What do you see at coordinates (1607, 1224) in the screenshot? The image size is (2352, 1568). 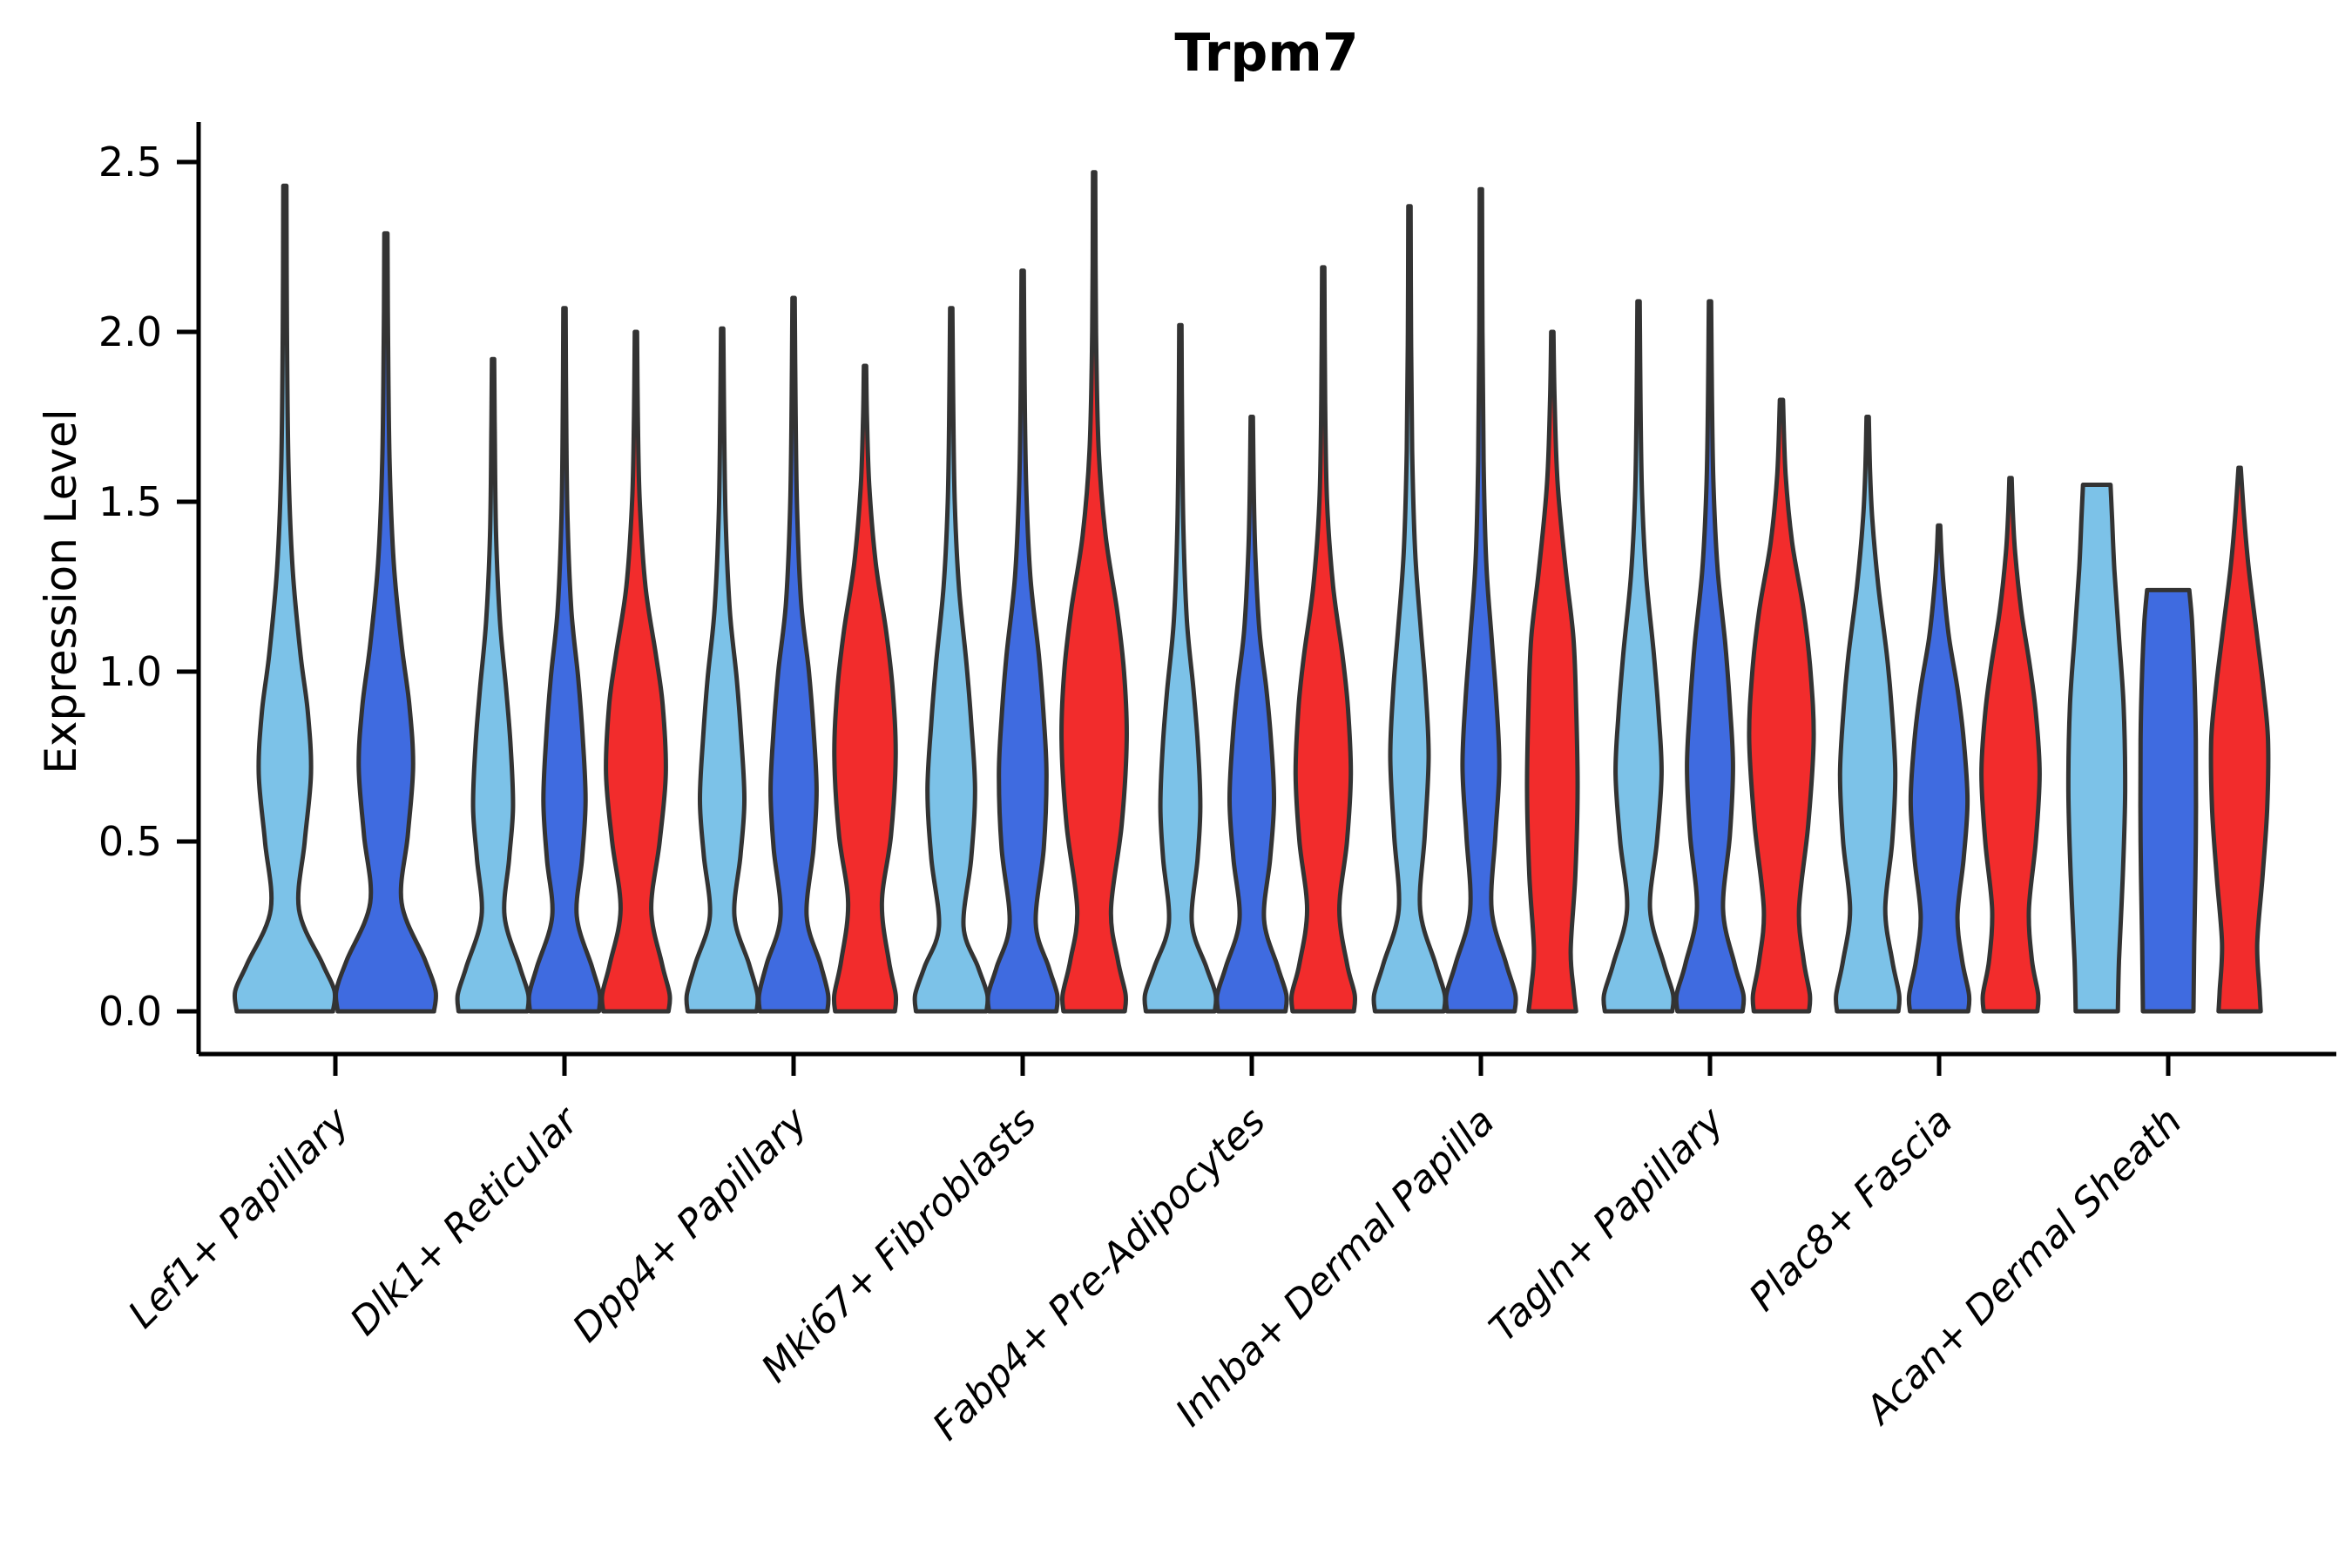 I see `x-tick-label: Tagln+ Papillary` at bounding box center [1607, 1224].